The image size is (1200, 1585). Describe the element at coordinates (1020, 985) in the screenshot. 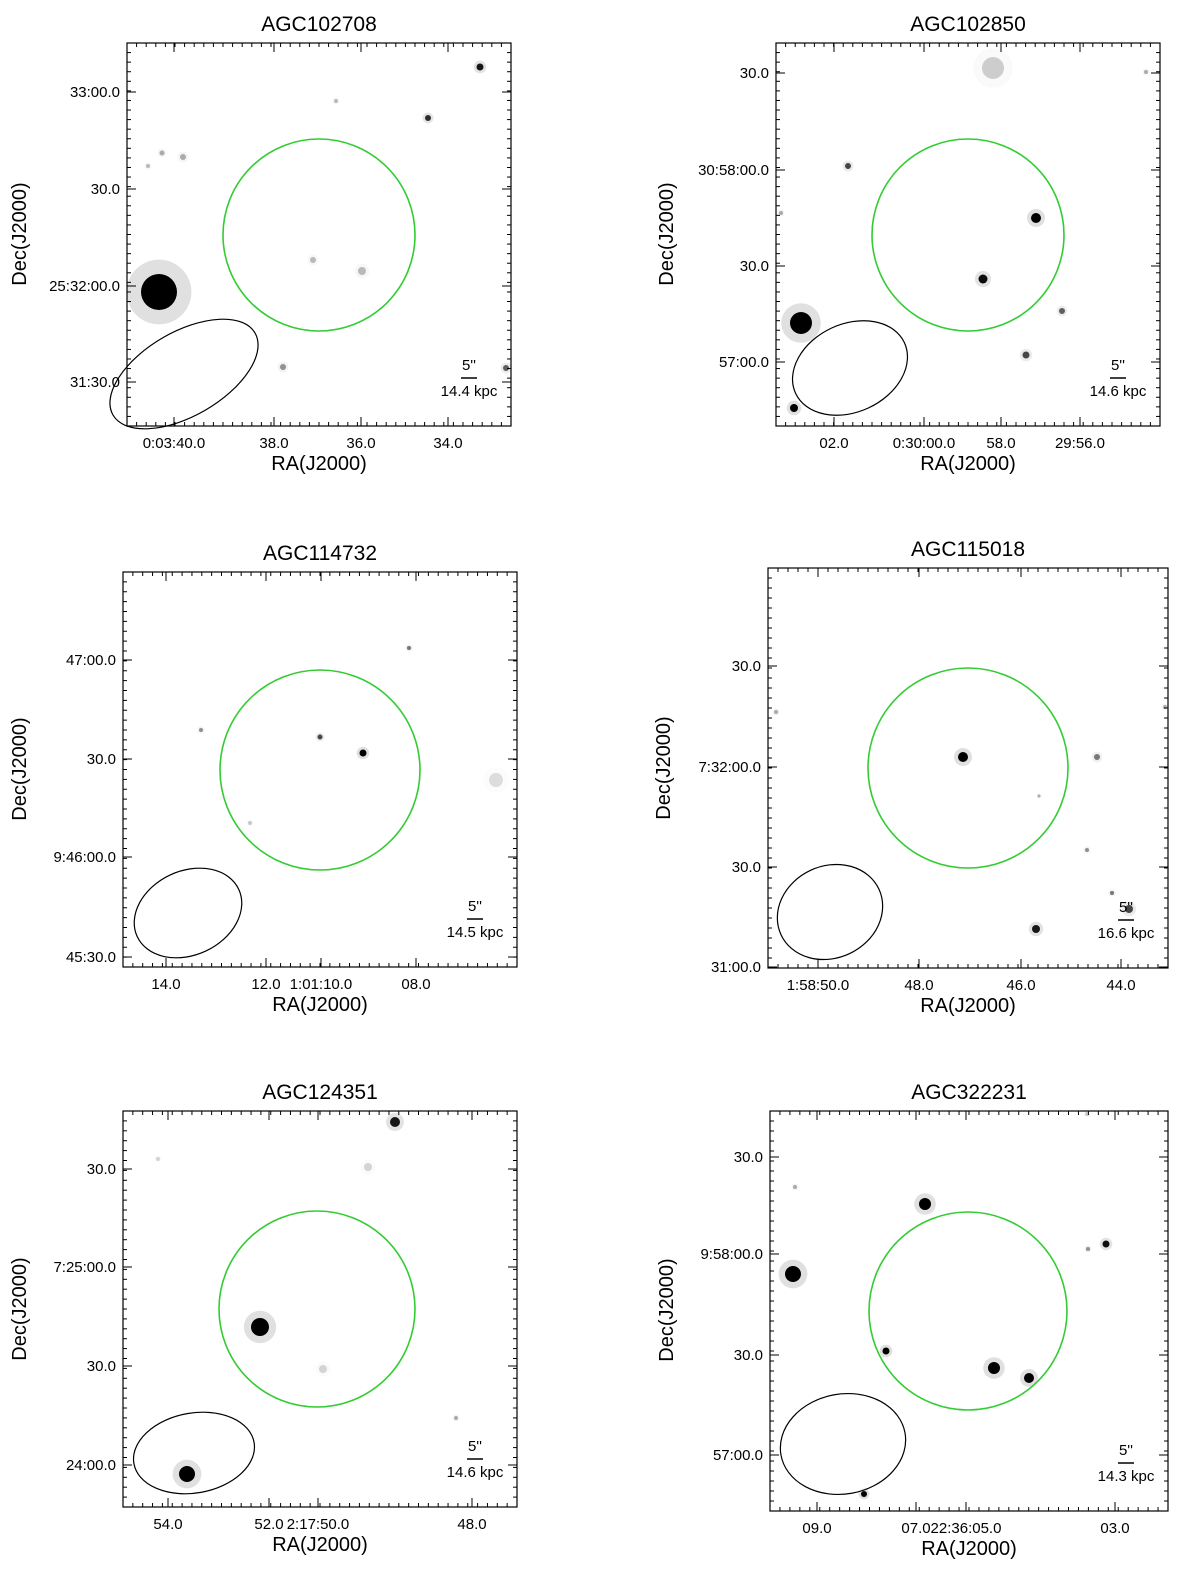

I see `x-tick-label: 46.0` at that location.